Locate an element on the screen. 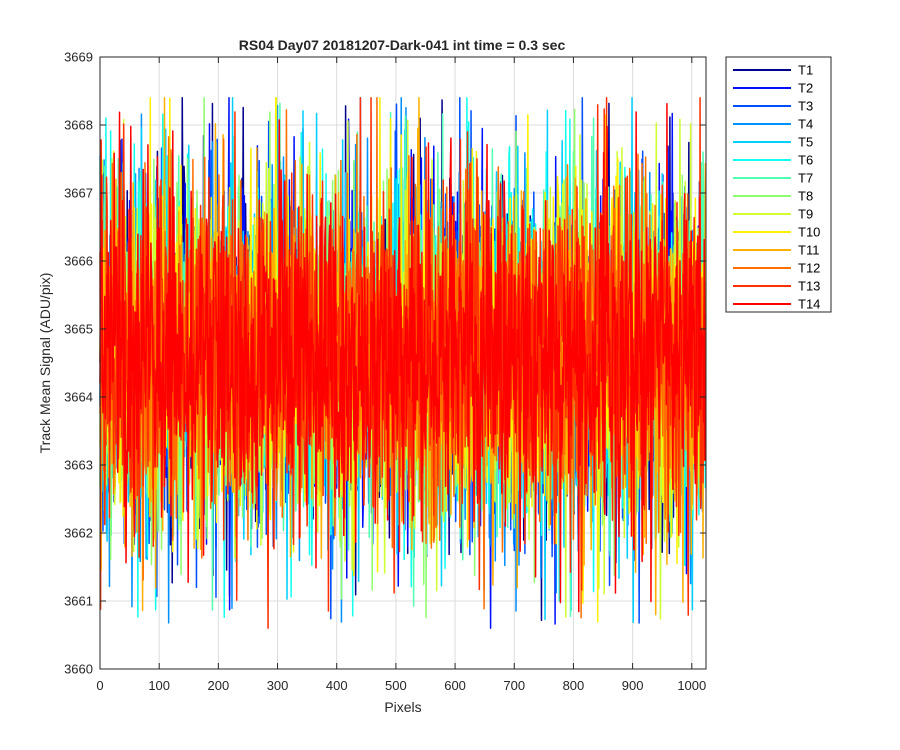 The image size is (900, 750). x-tick-label: 800 is located at coordinates (574, 685).